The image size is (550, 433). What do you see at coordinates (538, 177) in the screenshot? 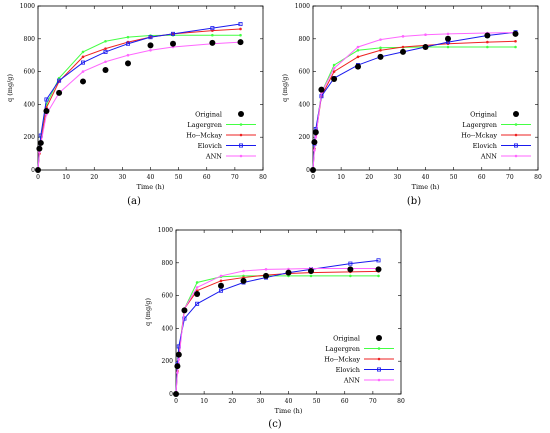
I see `x-tick-label: 80` at bounding box center [538, 177].